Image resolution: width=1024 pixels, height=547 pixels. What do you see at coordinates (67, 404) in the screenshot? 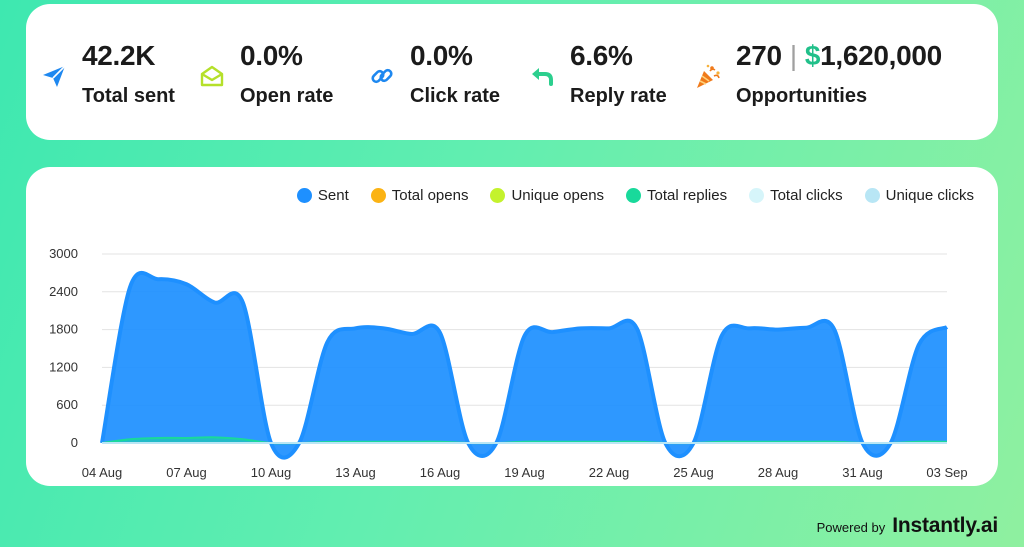
I see `y-tick-label: 600` at bounding box center [67, 404].